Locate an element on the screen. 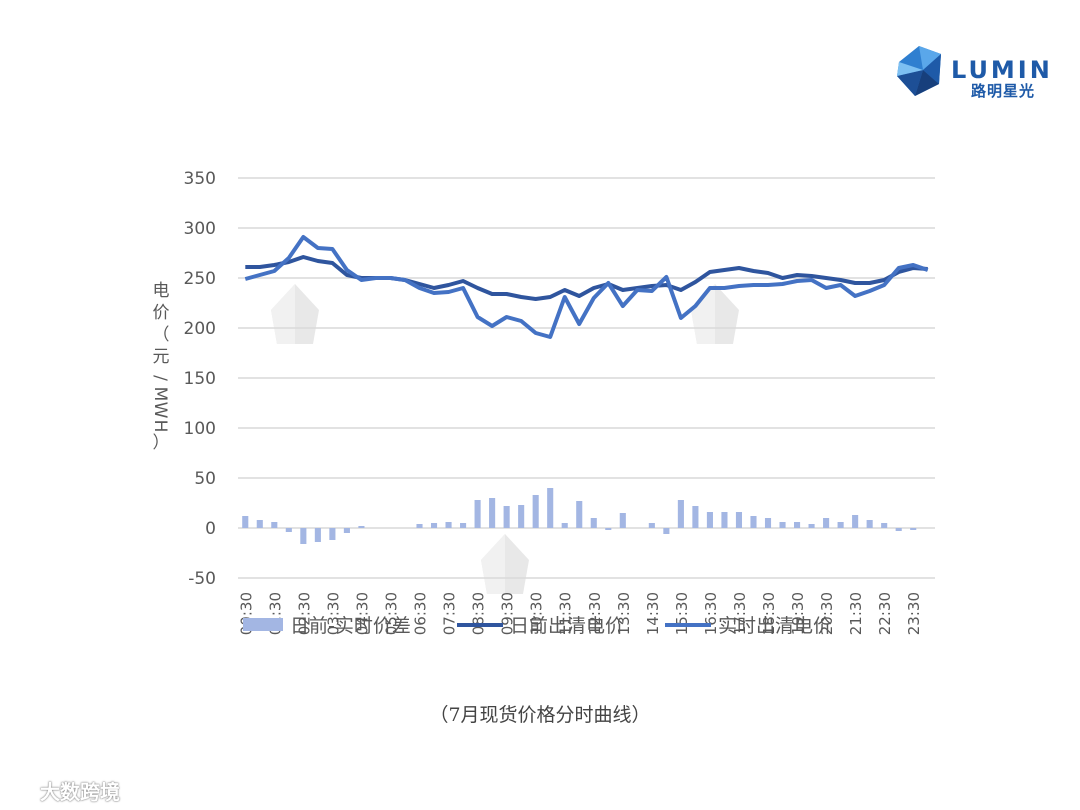 This screenshot has height=810, width=1080. y-label-char: M is located at coordinates (160, 394).